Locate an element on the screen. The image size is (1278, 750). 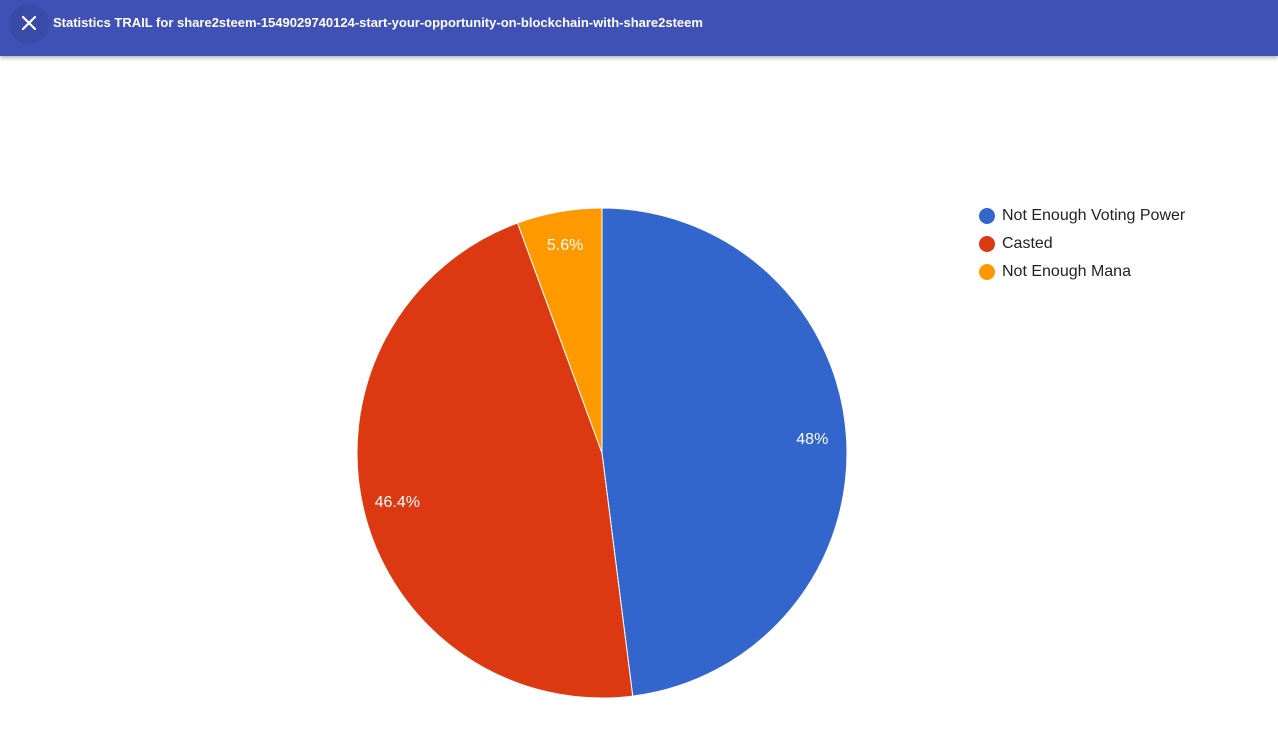
slice-label: 48% is located at coordinates (812, 439).